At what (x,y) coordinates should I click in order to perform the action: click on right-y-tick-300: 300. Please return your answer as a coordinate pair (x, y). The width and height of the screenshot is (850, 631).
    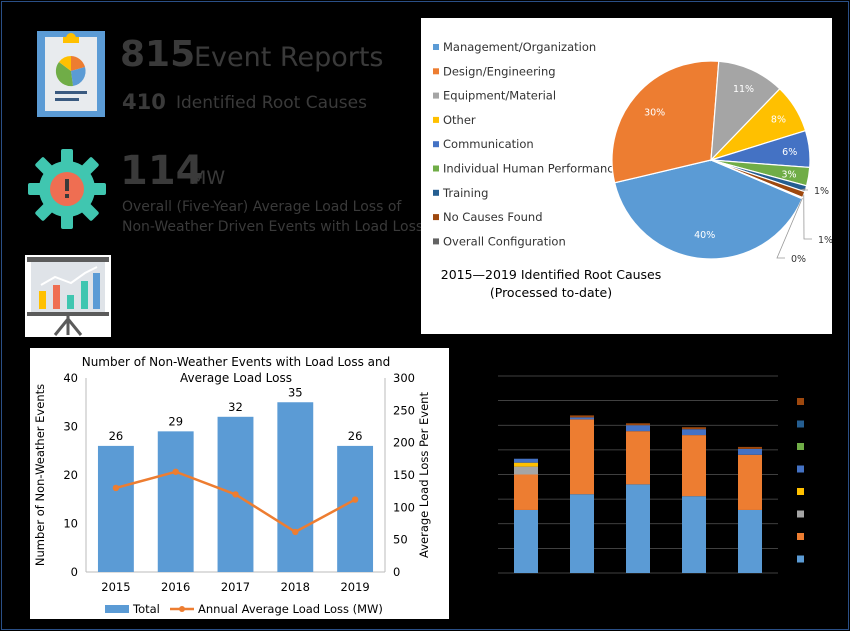
    Looking at the image, I should click on (404, 378).